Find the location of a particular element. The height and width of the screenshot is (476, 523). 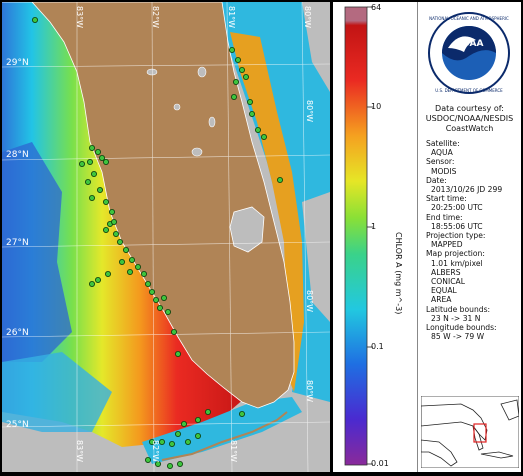

meta-end-value: 18:55:06 UTC is located at coordinates (457, 226).